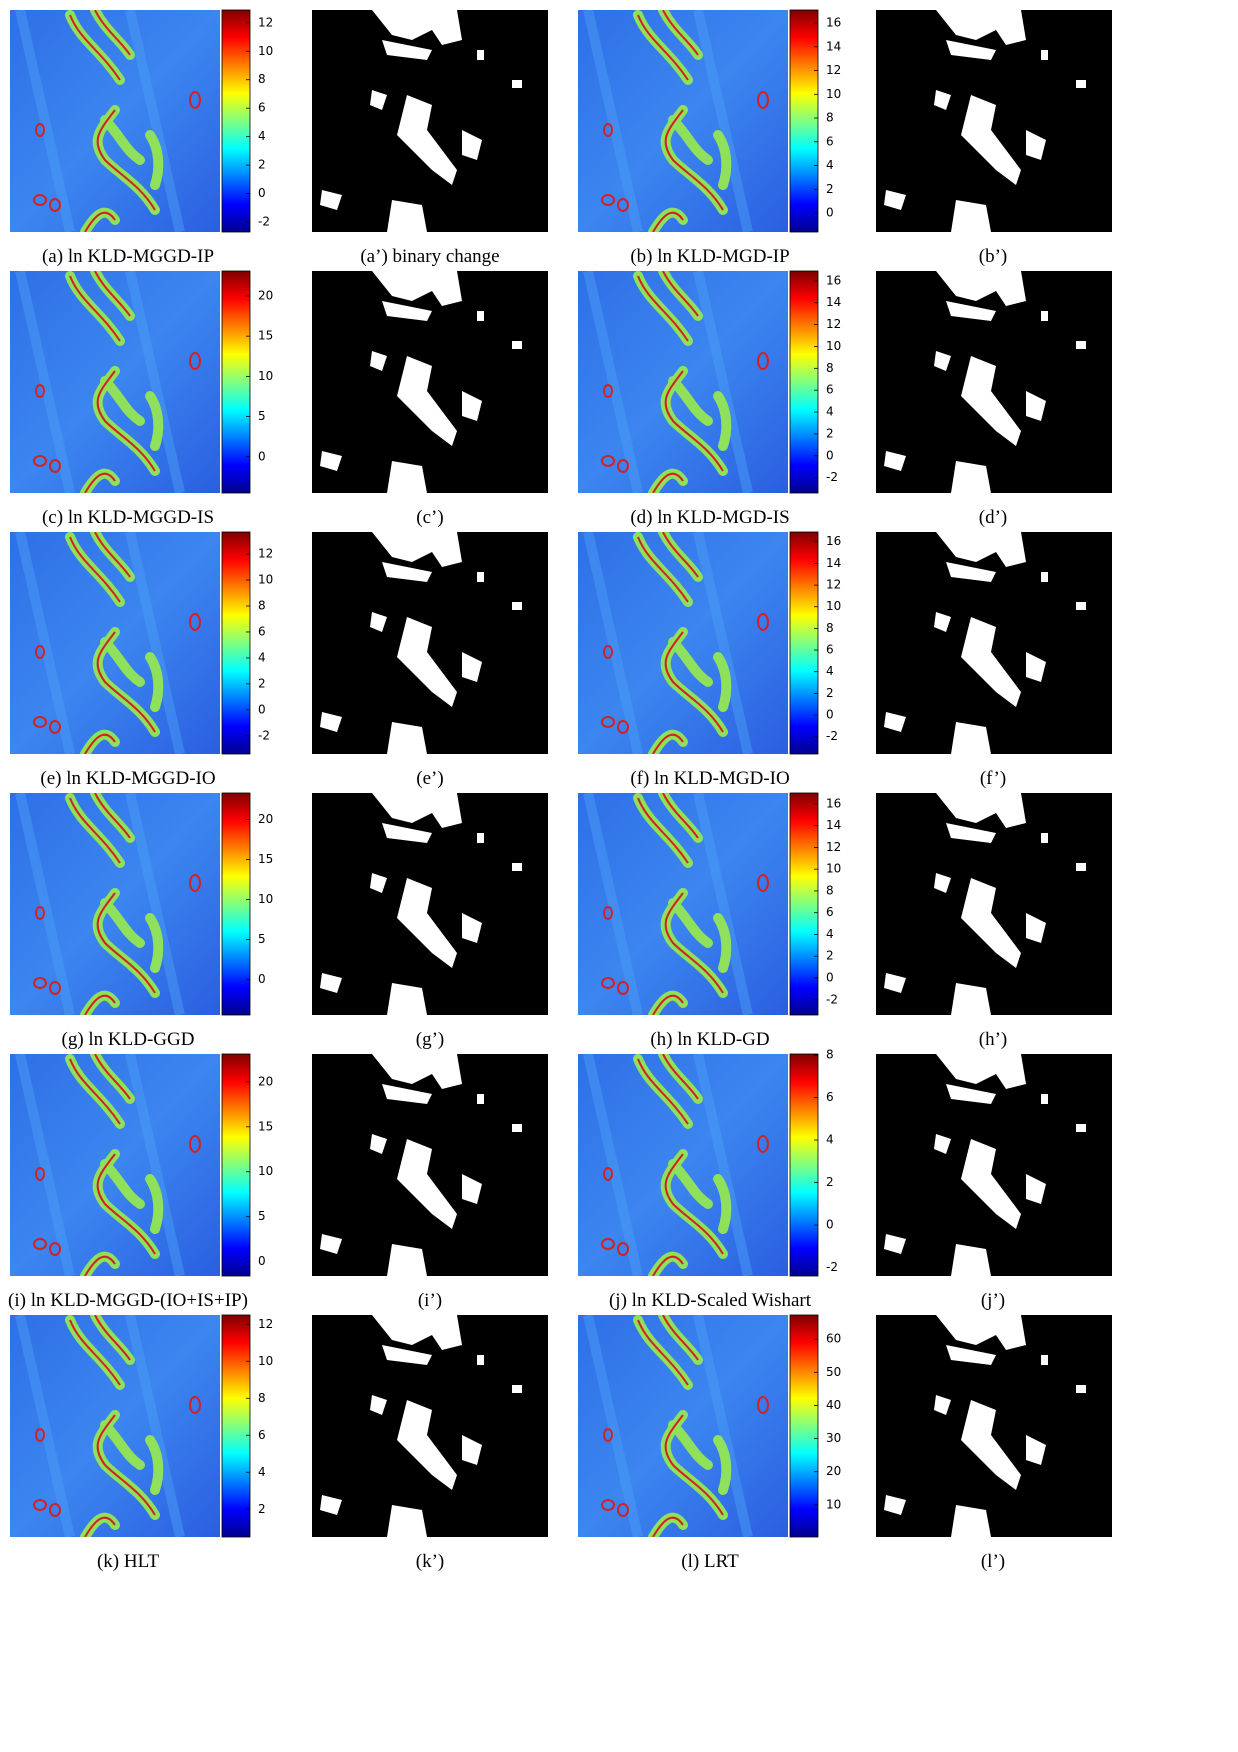 The width and height of the screenshot is (1238, 1752). Describe the element at coordinates (429, 256) in the screenshot. I see `panel-caption: (a’) binary change` at that location.